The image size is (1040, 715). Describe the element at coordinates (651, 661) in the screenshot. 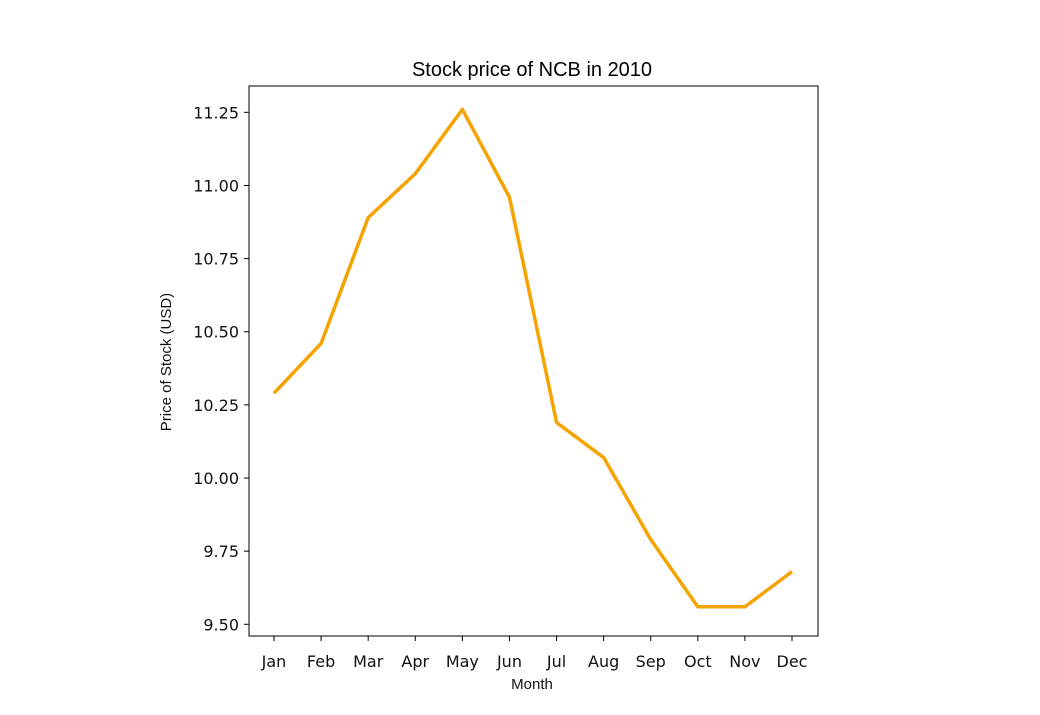

I see `x-tick-label: Sep` at that location.